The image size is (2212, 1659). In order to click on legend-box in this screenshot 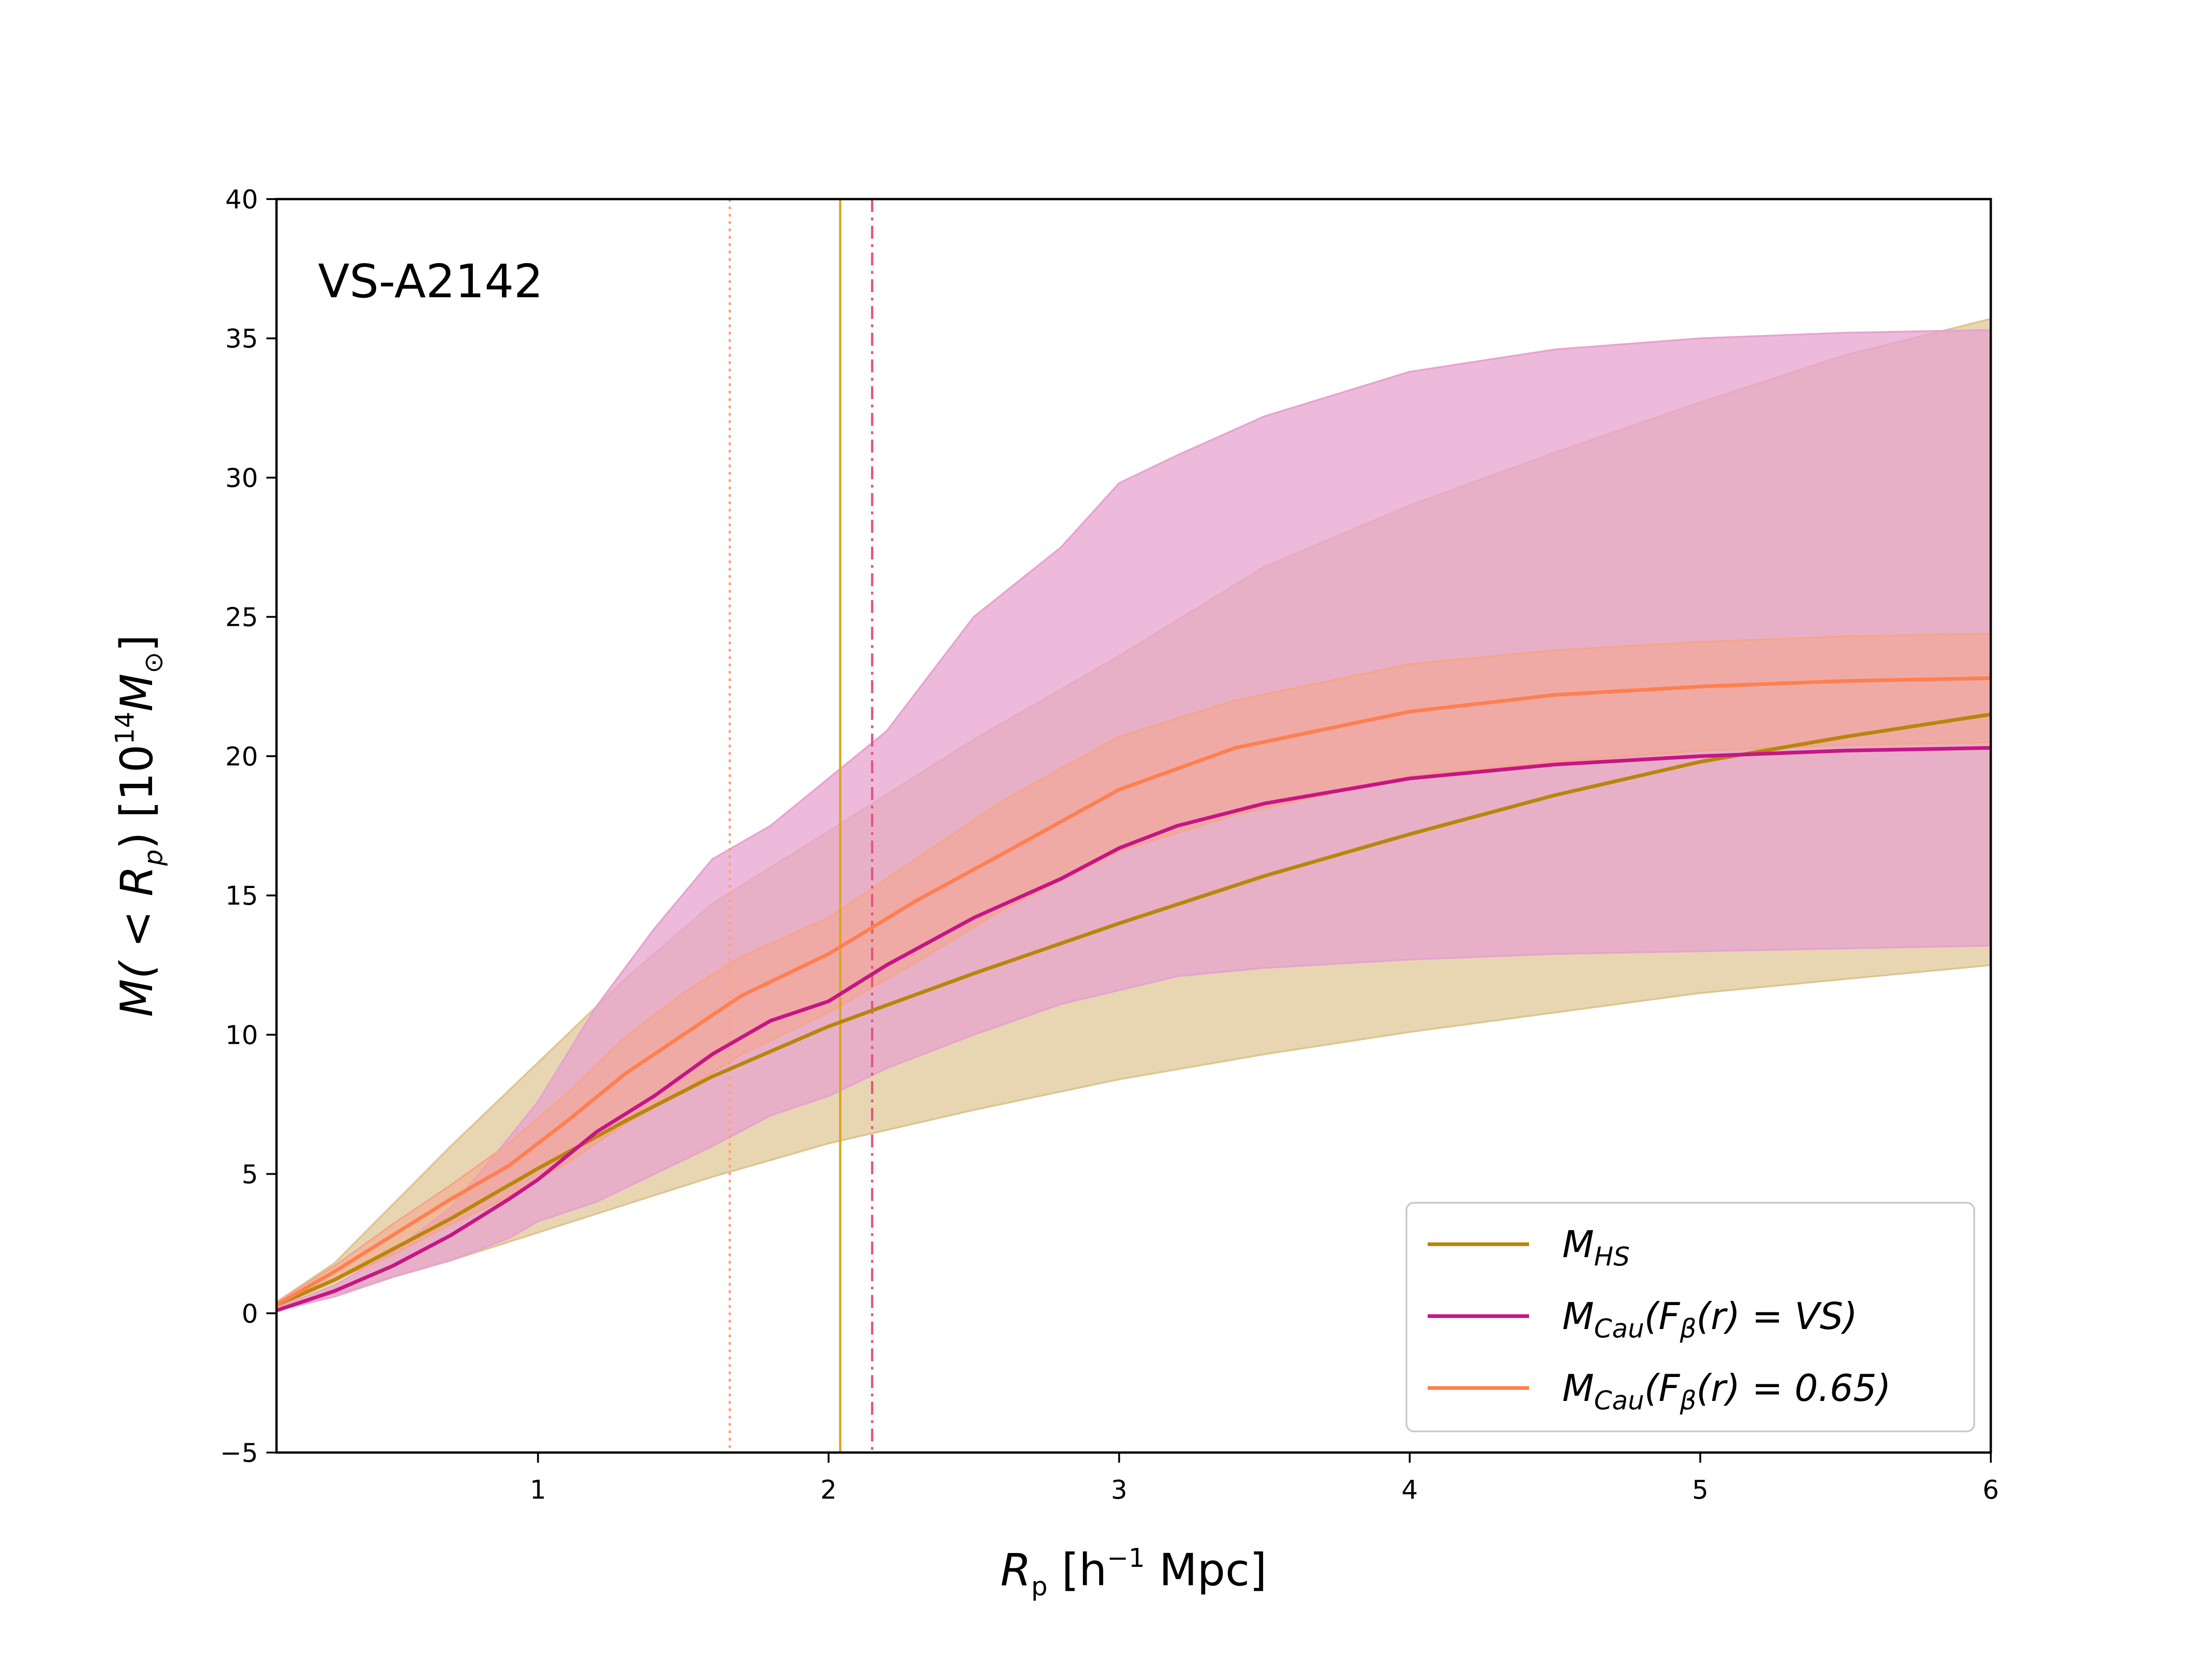, I will do `click(1690, 1317)`.